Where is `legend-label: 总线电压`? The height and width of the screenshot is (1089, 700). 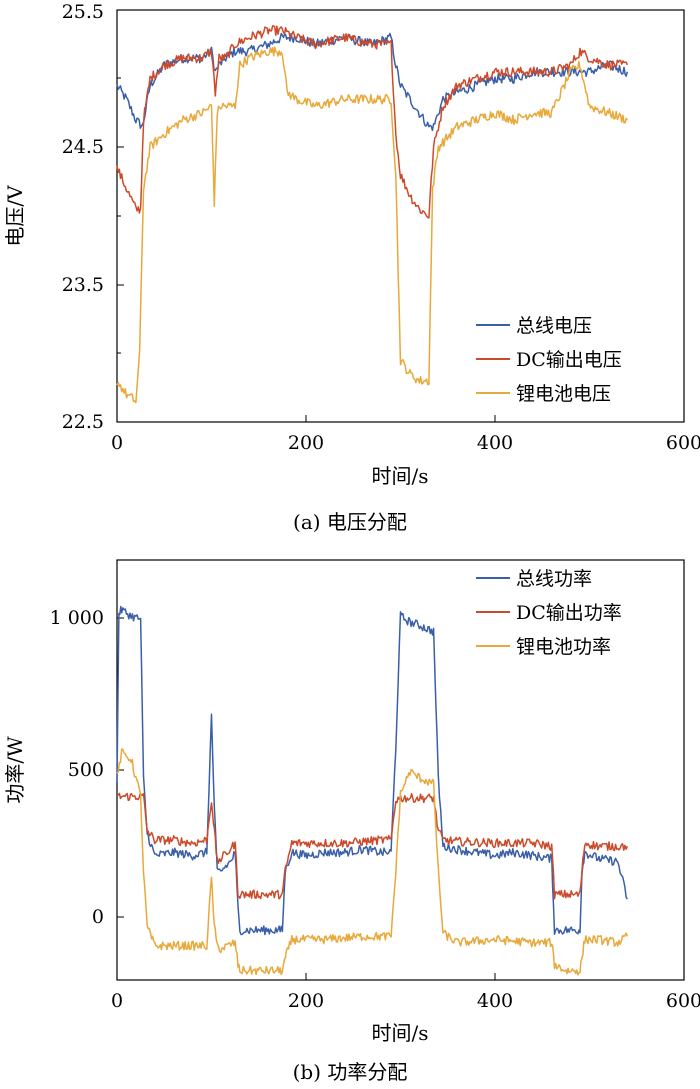
legend-label: 总线电压 is located at coordinates (554, 326).